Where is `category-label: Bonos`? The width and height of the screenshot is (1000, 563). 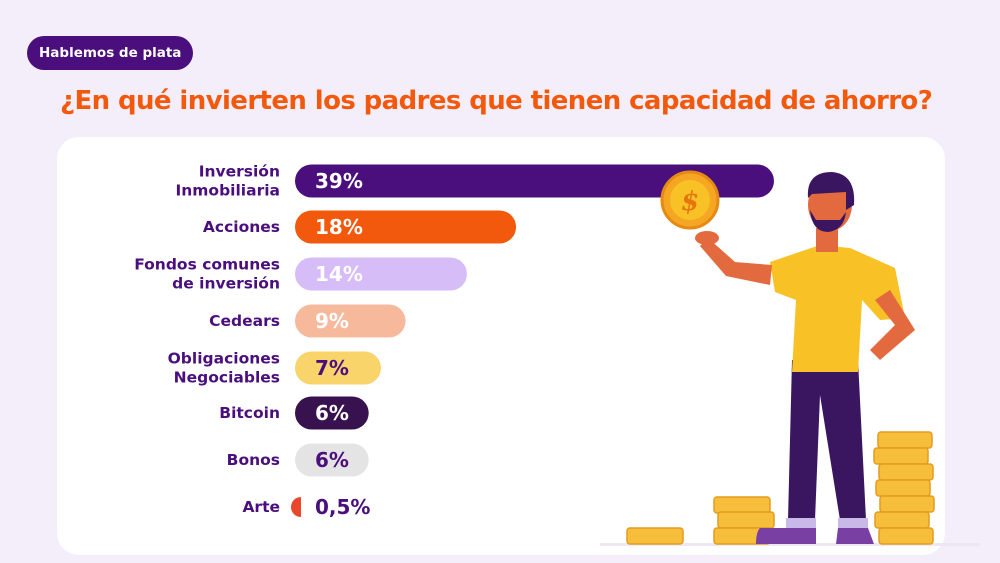
category-label: Bonos is located at coordinates (253, 460).